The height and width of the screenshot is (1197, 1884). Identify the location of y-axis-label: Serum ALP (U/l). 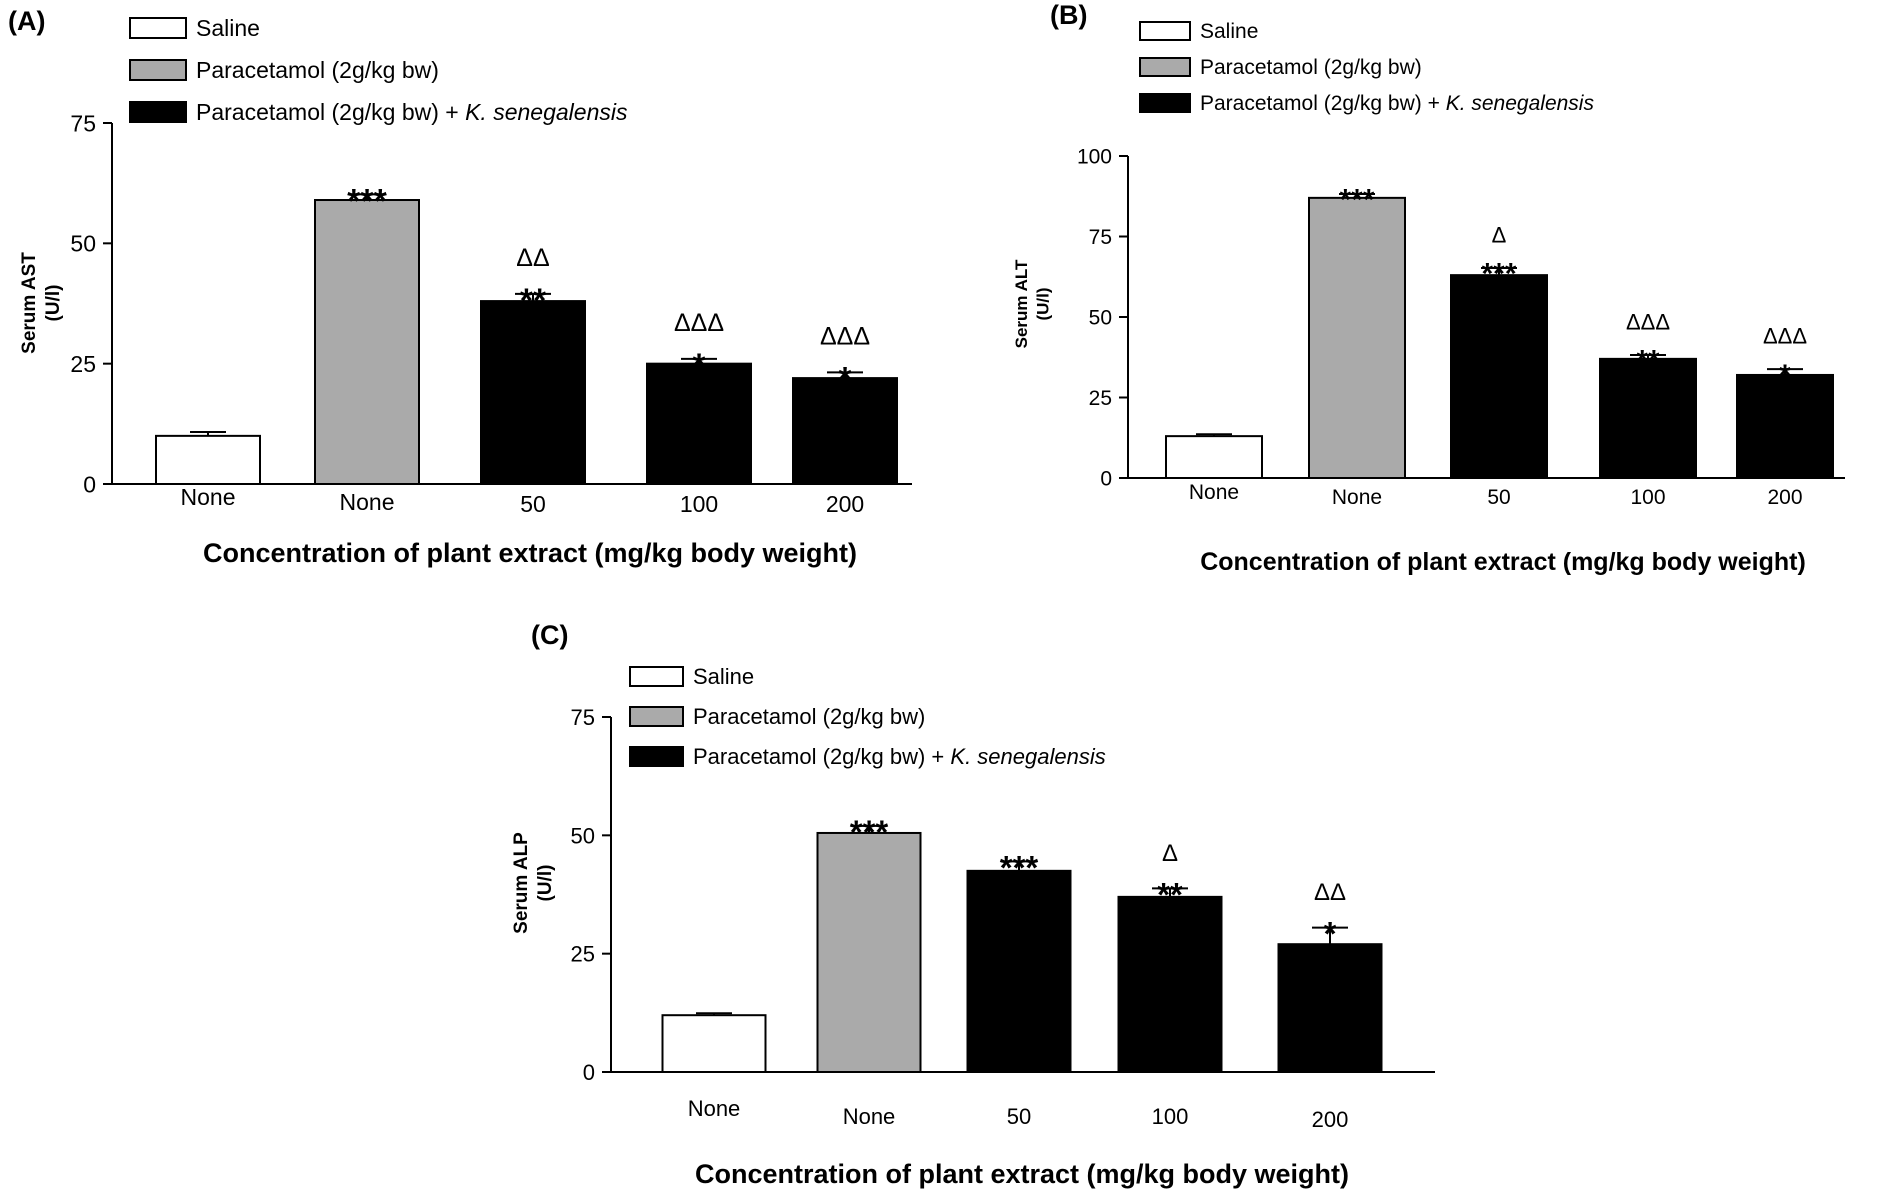
(533, 883).